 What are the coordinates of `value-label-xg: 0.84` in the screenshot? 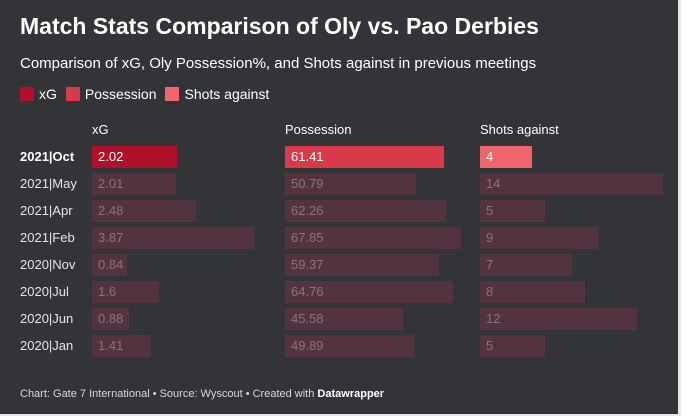 It's located at (111, 264).